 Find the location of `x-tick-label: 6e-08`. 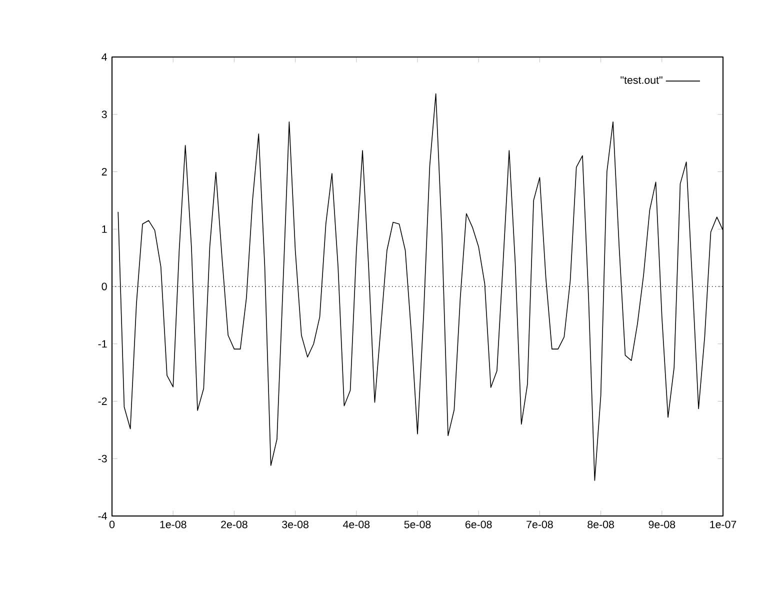

x-tick-label: 6e-08 is located at coordinates (479, 524).